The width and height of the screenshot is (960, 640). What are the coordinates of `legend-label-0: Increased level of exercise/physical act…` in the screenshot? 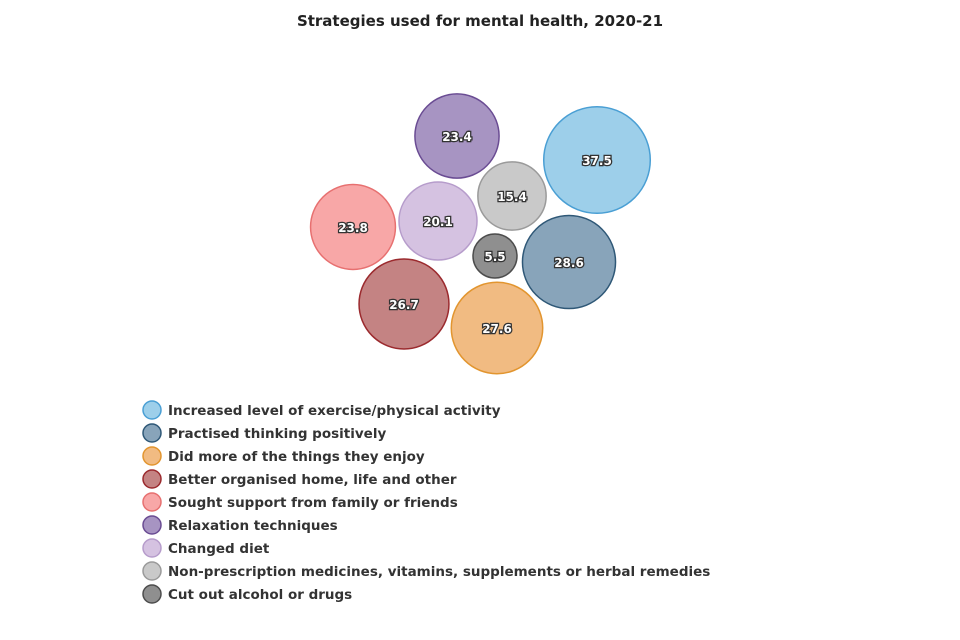 It's located at (334, 411).